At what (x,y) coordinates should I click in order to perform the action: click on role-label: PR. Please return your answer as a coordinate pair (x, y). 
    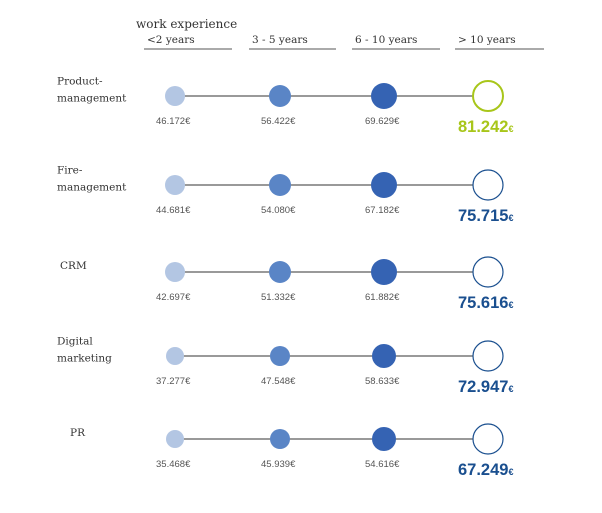
    Looking at the image, I should click on (78, 433).